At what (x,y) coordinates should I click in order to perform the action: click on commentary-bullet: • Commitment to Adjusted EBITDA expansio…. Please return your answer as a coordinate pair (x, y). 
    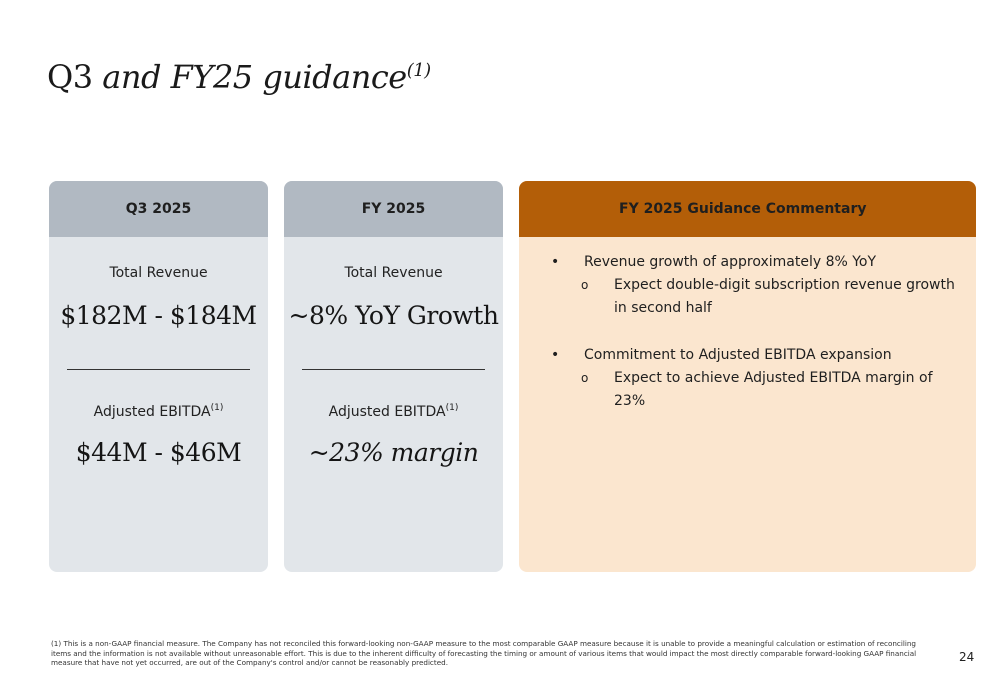
    Looking at the image, I should click on (753, 355).